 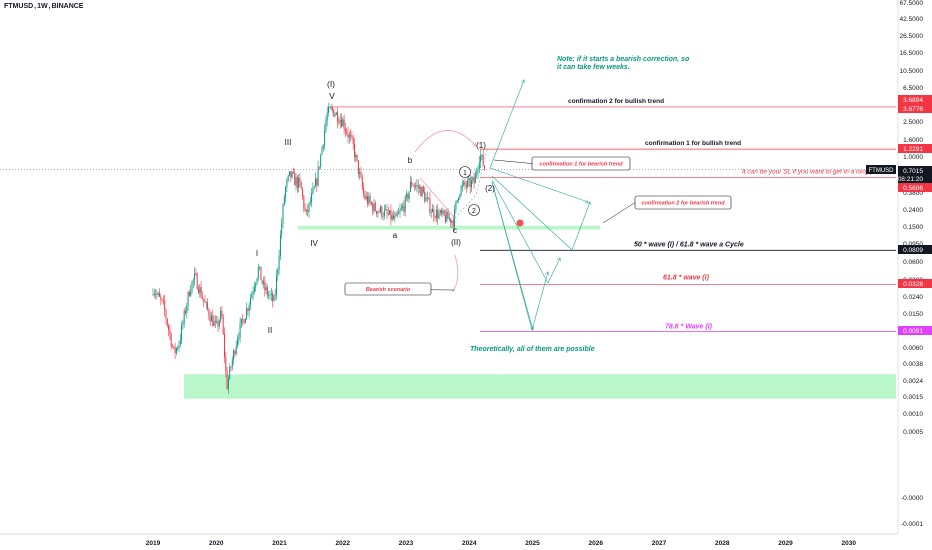 I want to click on price-tag-0-5606-bg, so click(x=915, y=187).